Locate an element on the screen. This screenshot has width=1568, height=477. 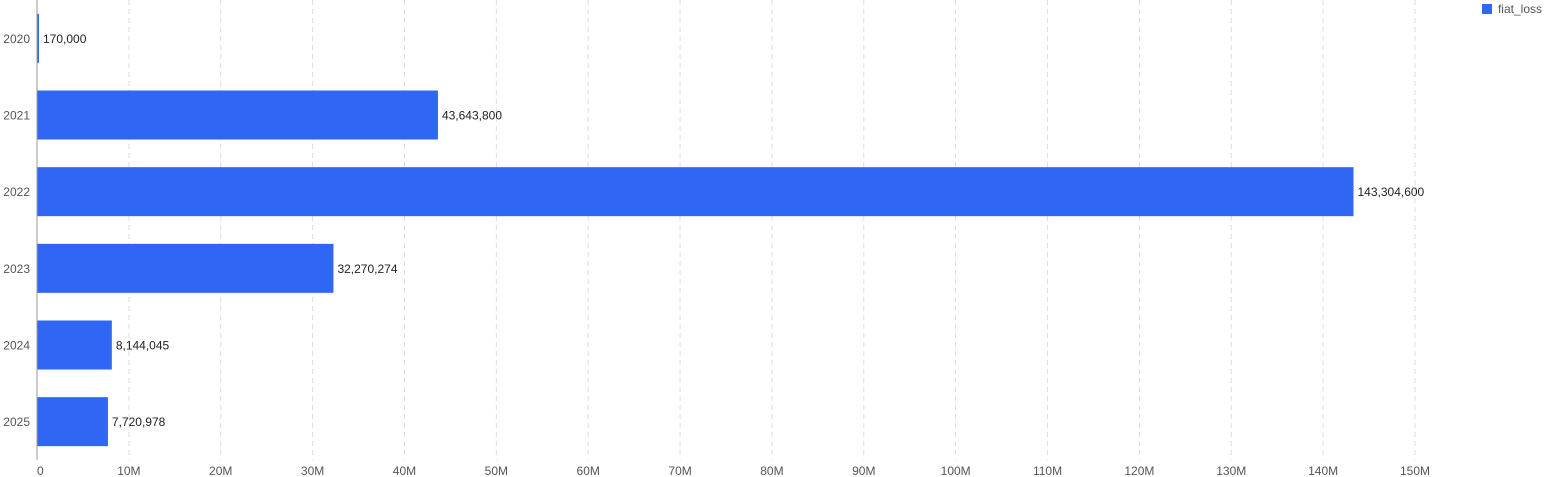
data-label-2021: 43,643,800 is located at coordinates (472, 116).